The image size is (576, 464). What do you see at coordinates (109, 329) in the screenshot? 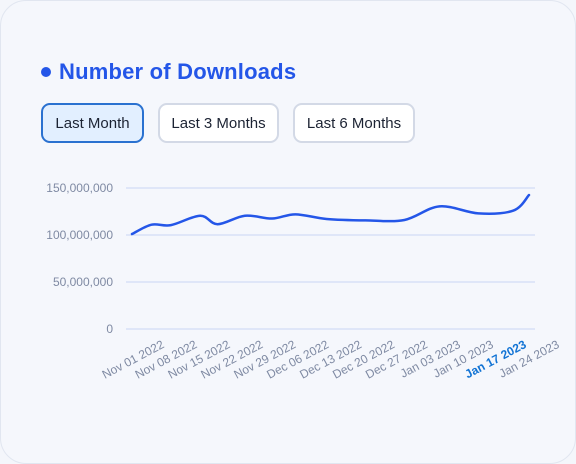
I see `y-tick-label: 0` at bounding box center [109, 329].